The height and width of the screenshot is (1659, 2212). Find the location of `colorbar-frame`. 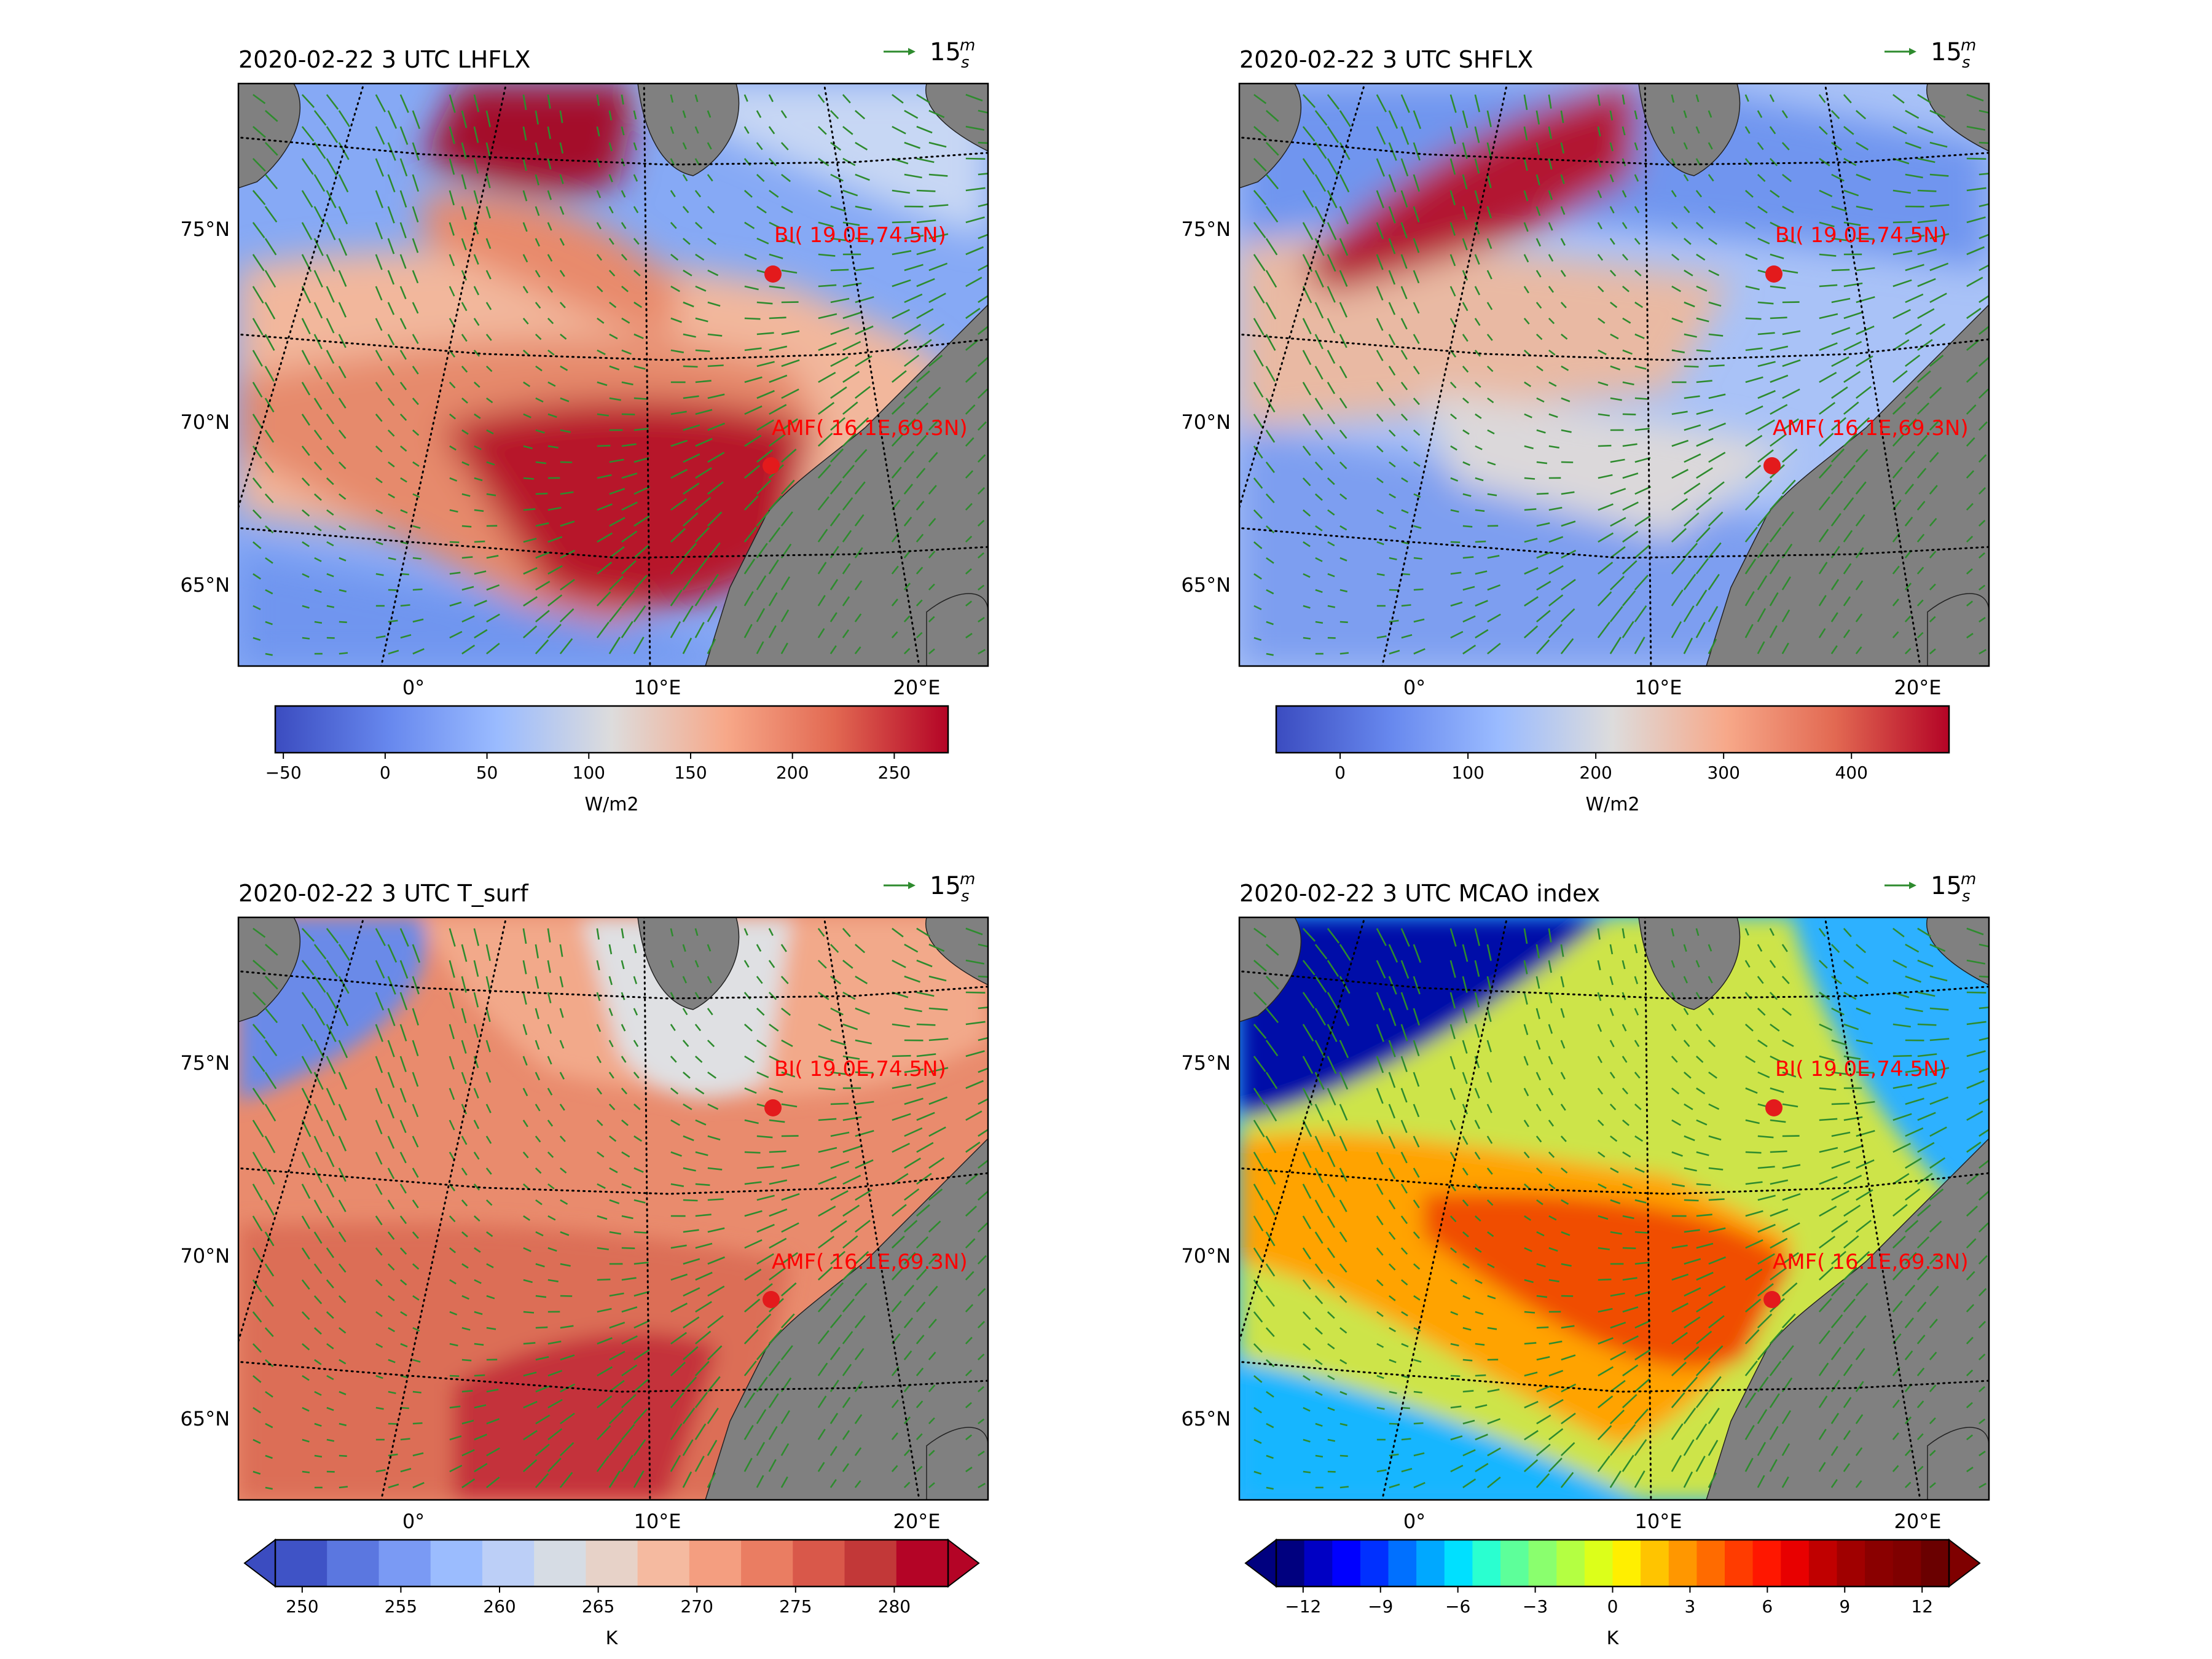

colorbar-frame is located at coordinates (611, 729).